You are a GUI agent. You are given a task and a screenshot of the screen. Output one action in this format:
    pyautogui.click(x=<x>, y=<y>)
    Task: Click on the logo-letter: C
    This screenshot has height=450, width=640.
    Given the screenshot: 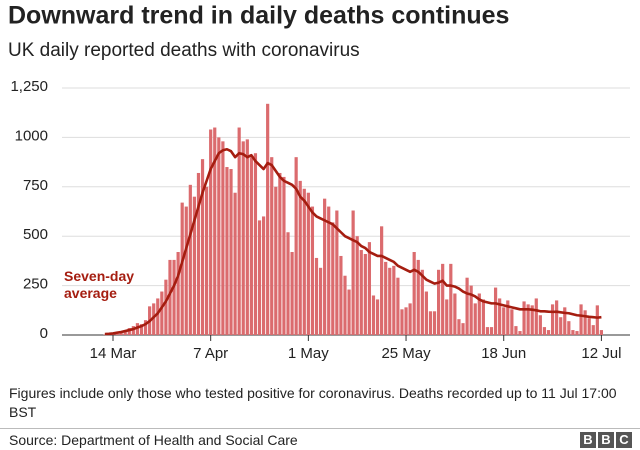 What is the action you would take?
    pyautogui.click(x=624, y=440)
    